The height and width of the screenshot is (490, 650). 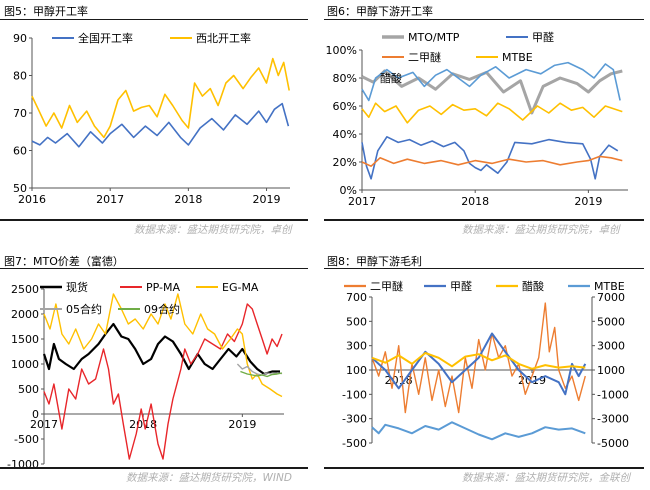 What do you see at coordinates (20, 113) in the screenshot?
I see `y-tick-label: 70` at bounding box center [20, 113].